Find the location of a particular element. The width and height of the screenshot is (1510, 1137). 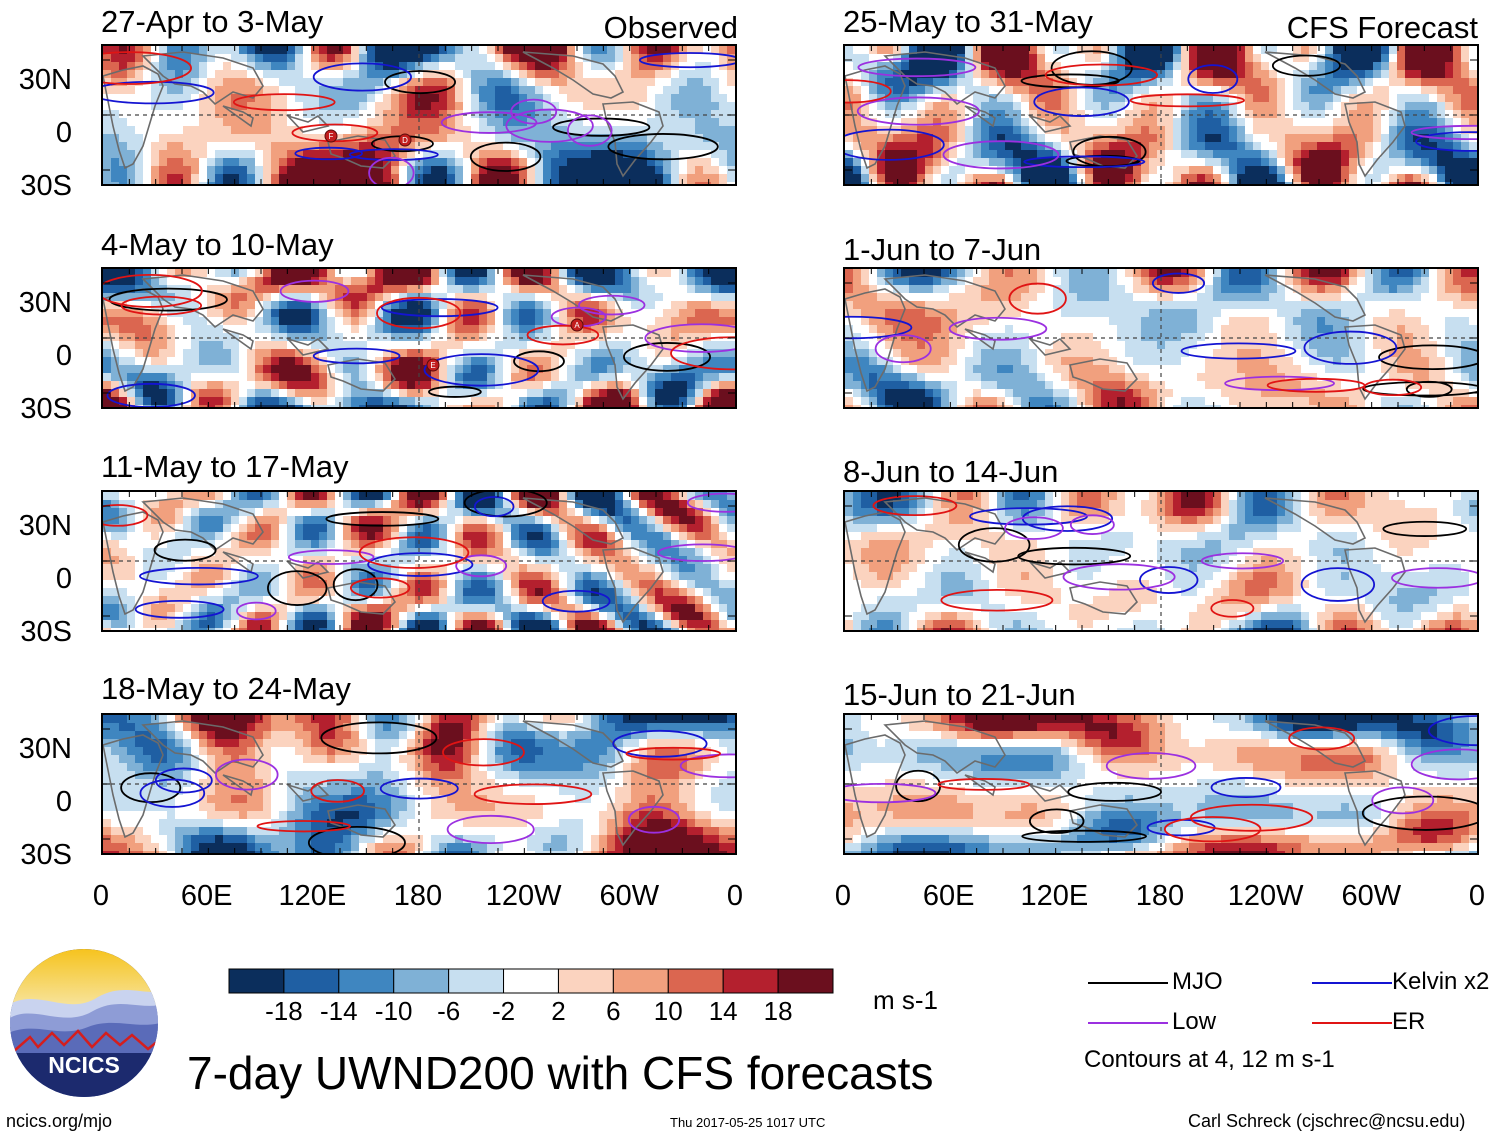

contour-kelvin-x2 is located at coordinates (179, 609).